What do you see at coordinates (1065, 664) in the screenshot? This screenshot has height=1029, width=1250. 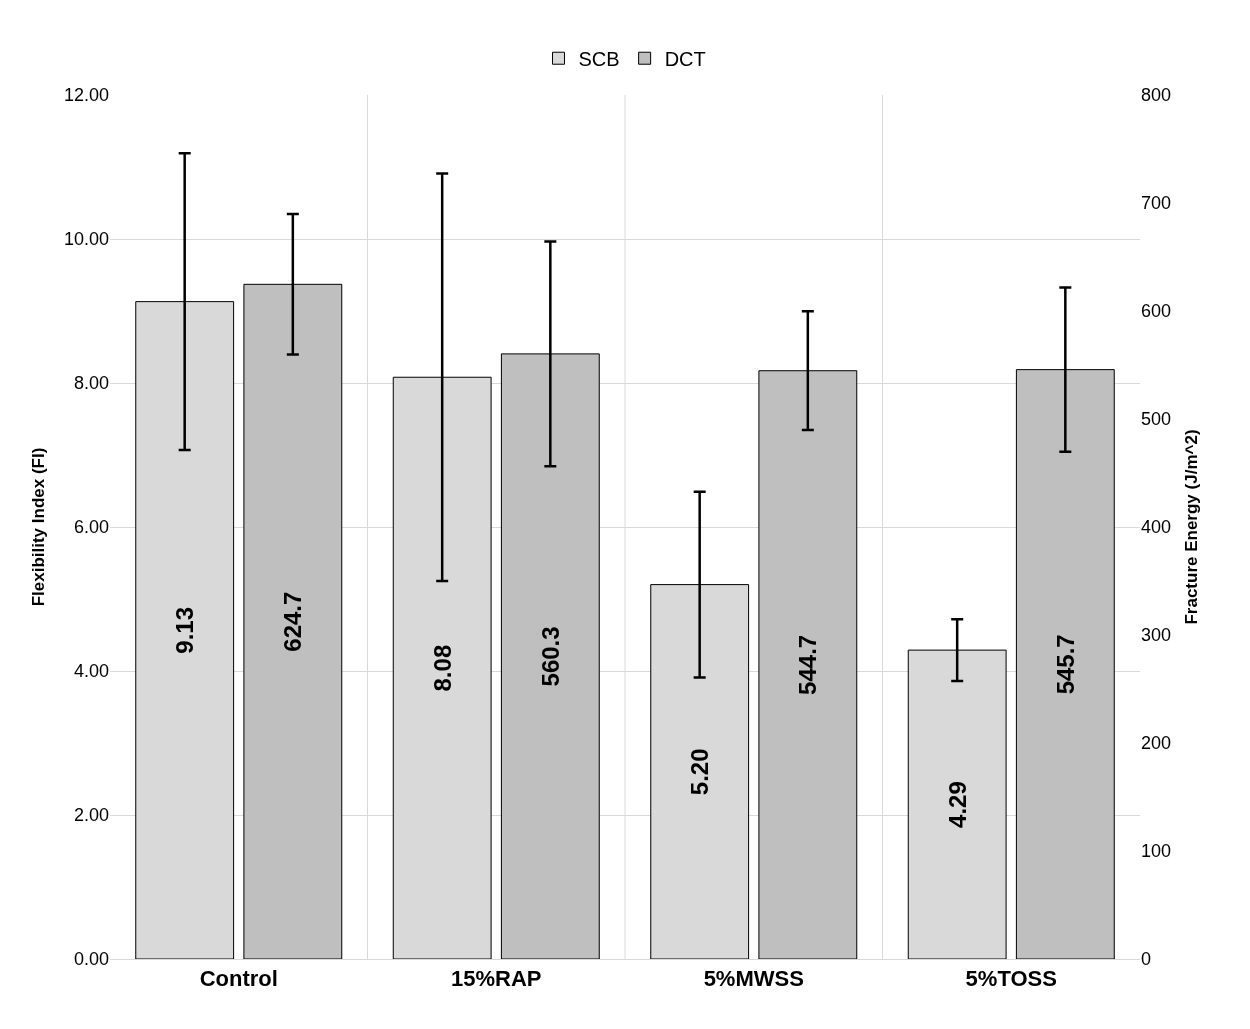 I see `data-label: 545.7` at bounding box center [1065, 664].